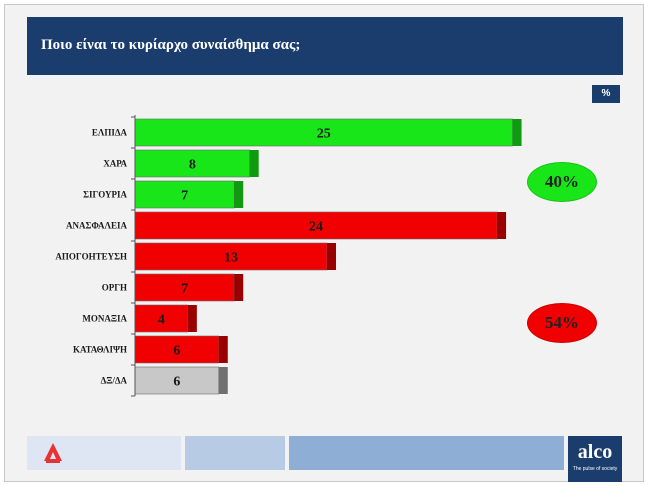 Image resolution: width=650 pixels, height=486 pixels. Describe the element at coordinates (97, 226) in the screenshot. I see `category-label: ΑΝΑΣΦΑΛΕΙΑ` at that location.